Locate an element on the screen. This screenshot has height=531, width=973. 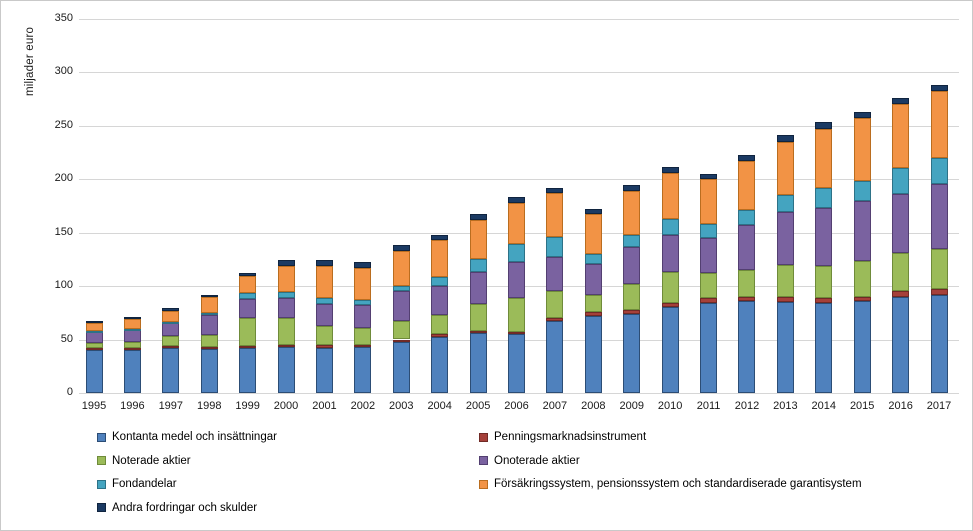
x-tick-label: 2010 is located at coordinates (670, 406).